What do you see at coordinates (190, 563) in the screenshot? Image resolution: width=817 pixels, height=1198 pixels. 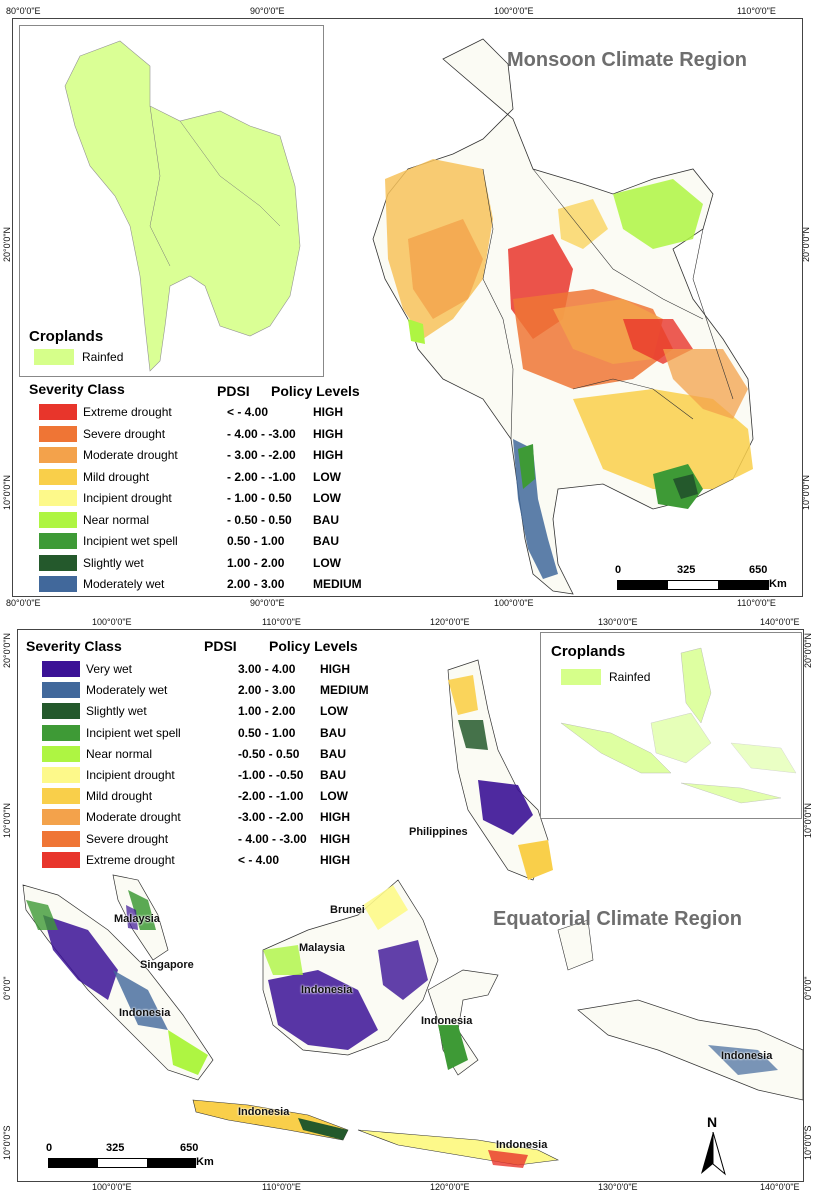 I see `legend-row: Slightly wet 1.00 - 2.00 LOW` at bounding box center [190, 563].